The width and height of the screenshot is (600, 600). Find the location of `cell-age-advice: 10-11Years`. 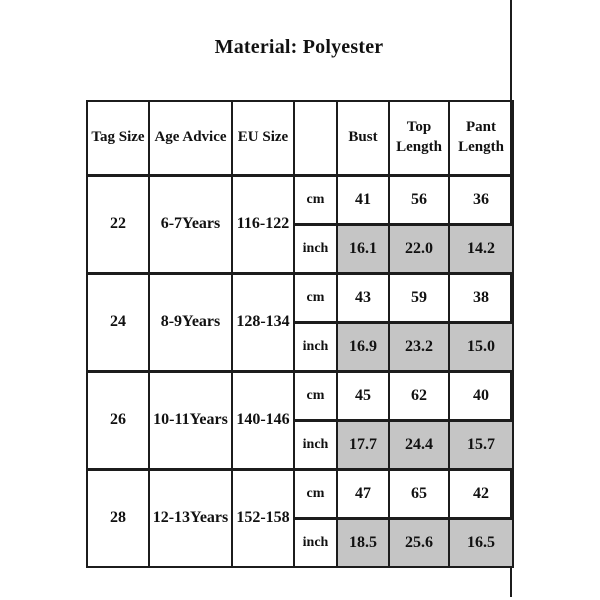

cell-age-advice: 10-11Years is located at coordinates (190, 419).